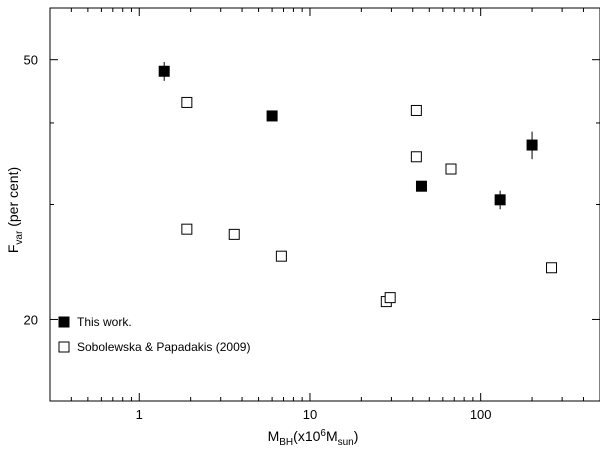 This screenshot has width=600, height=450. What do you see at coordinates (323, 433) in the screenshot?
I see `x-axis-label-sup: 6` at bounding box center [323, 433].